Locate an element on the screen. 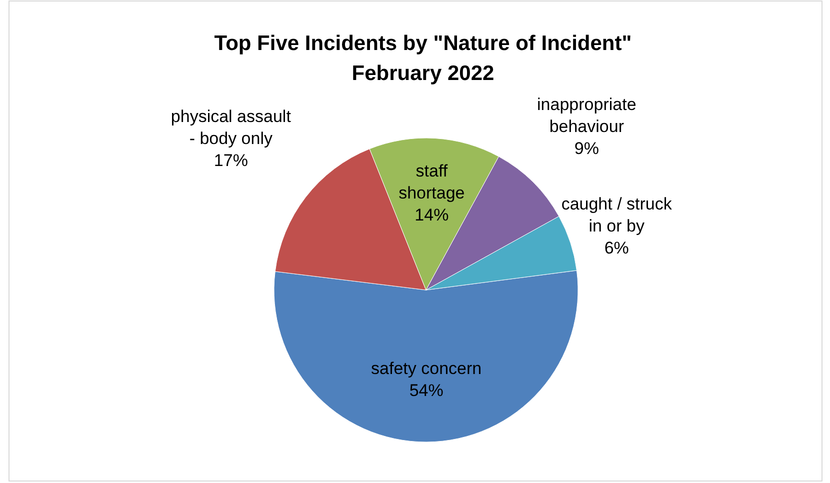  data-label: 9% is located at coordinates (586, 149).